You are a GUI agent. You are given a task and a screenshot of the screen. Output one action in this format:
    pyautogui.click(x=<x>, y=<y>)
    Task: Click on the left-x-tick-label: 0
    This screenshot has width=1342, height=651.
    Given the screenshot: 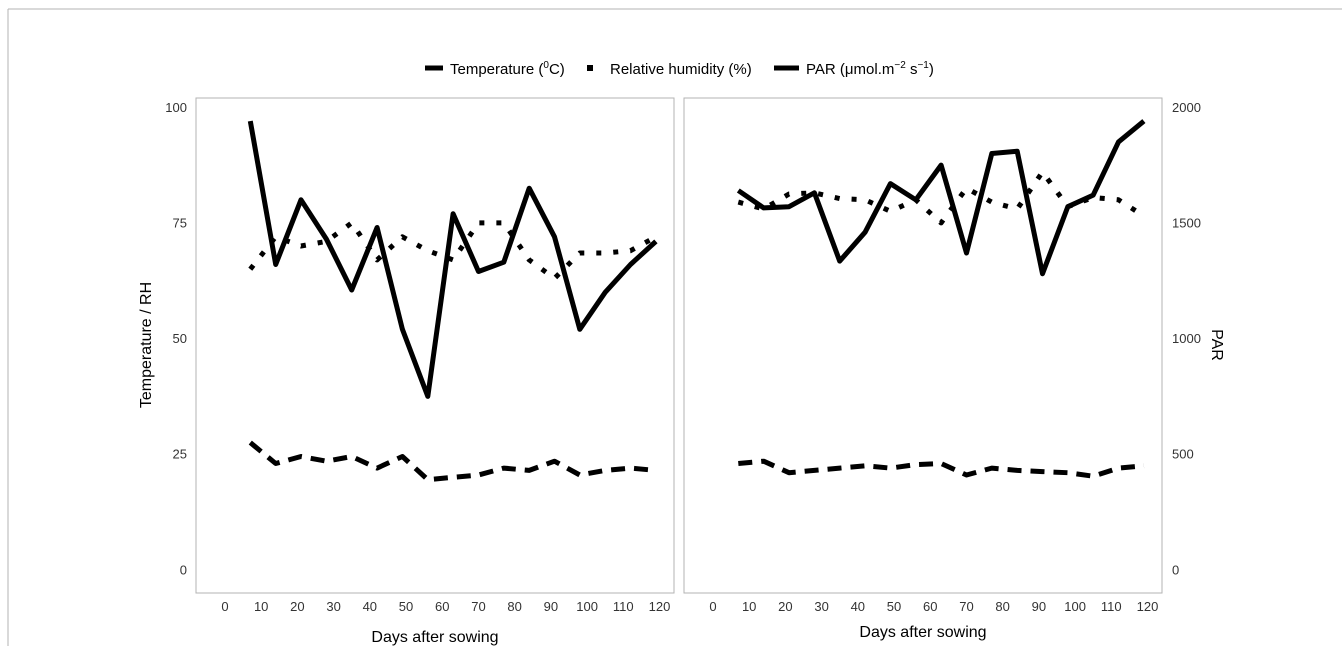 What is the action you would take?
    pyautogui.click(x=224, y=606)
    